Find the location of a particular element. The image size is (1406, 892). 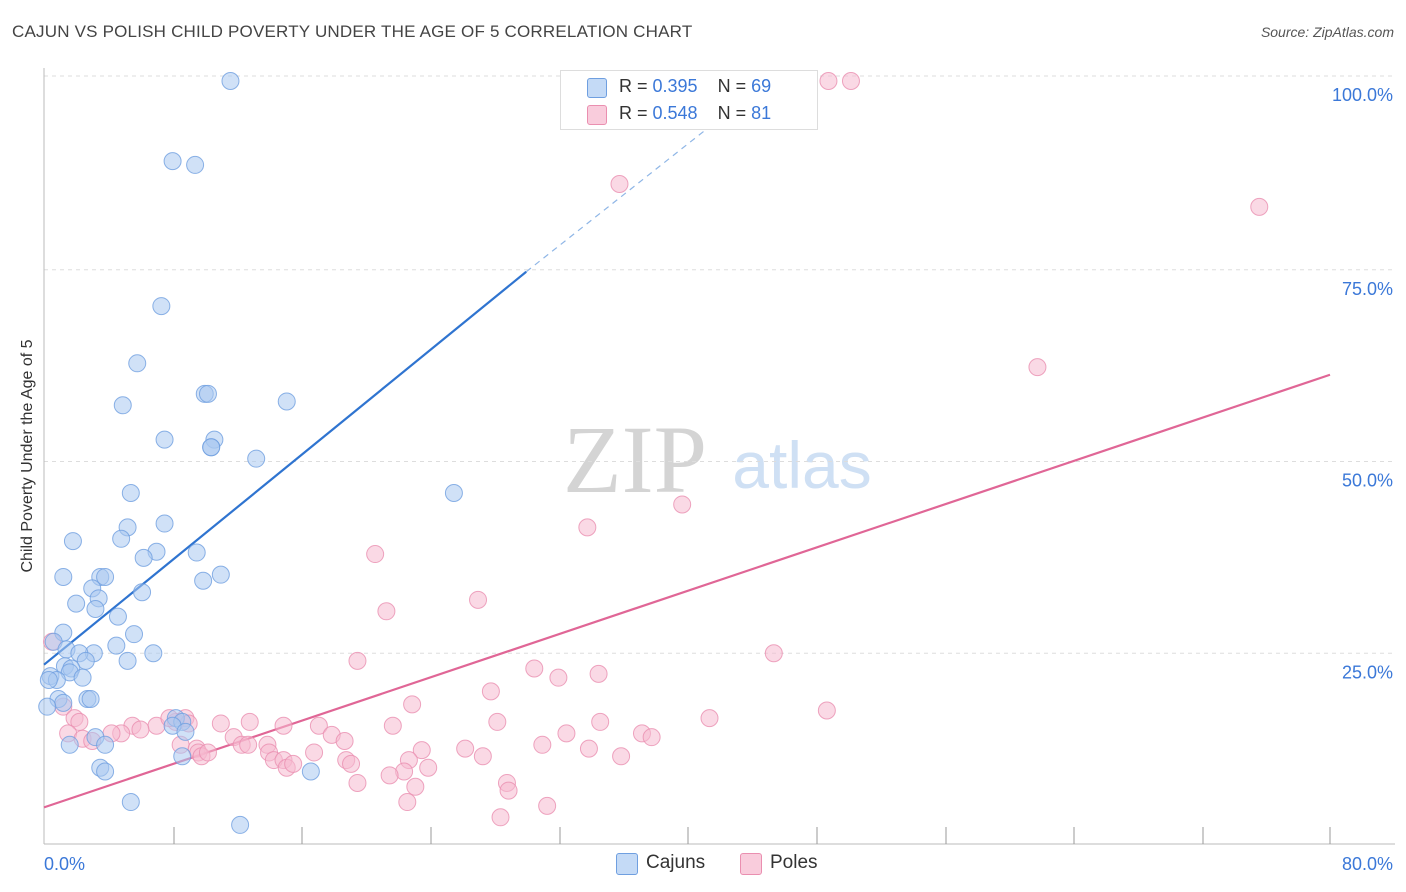

watermark-atlas: atlas is located at coordinates (801, 465).